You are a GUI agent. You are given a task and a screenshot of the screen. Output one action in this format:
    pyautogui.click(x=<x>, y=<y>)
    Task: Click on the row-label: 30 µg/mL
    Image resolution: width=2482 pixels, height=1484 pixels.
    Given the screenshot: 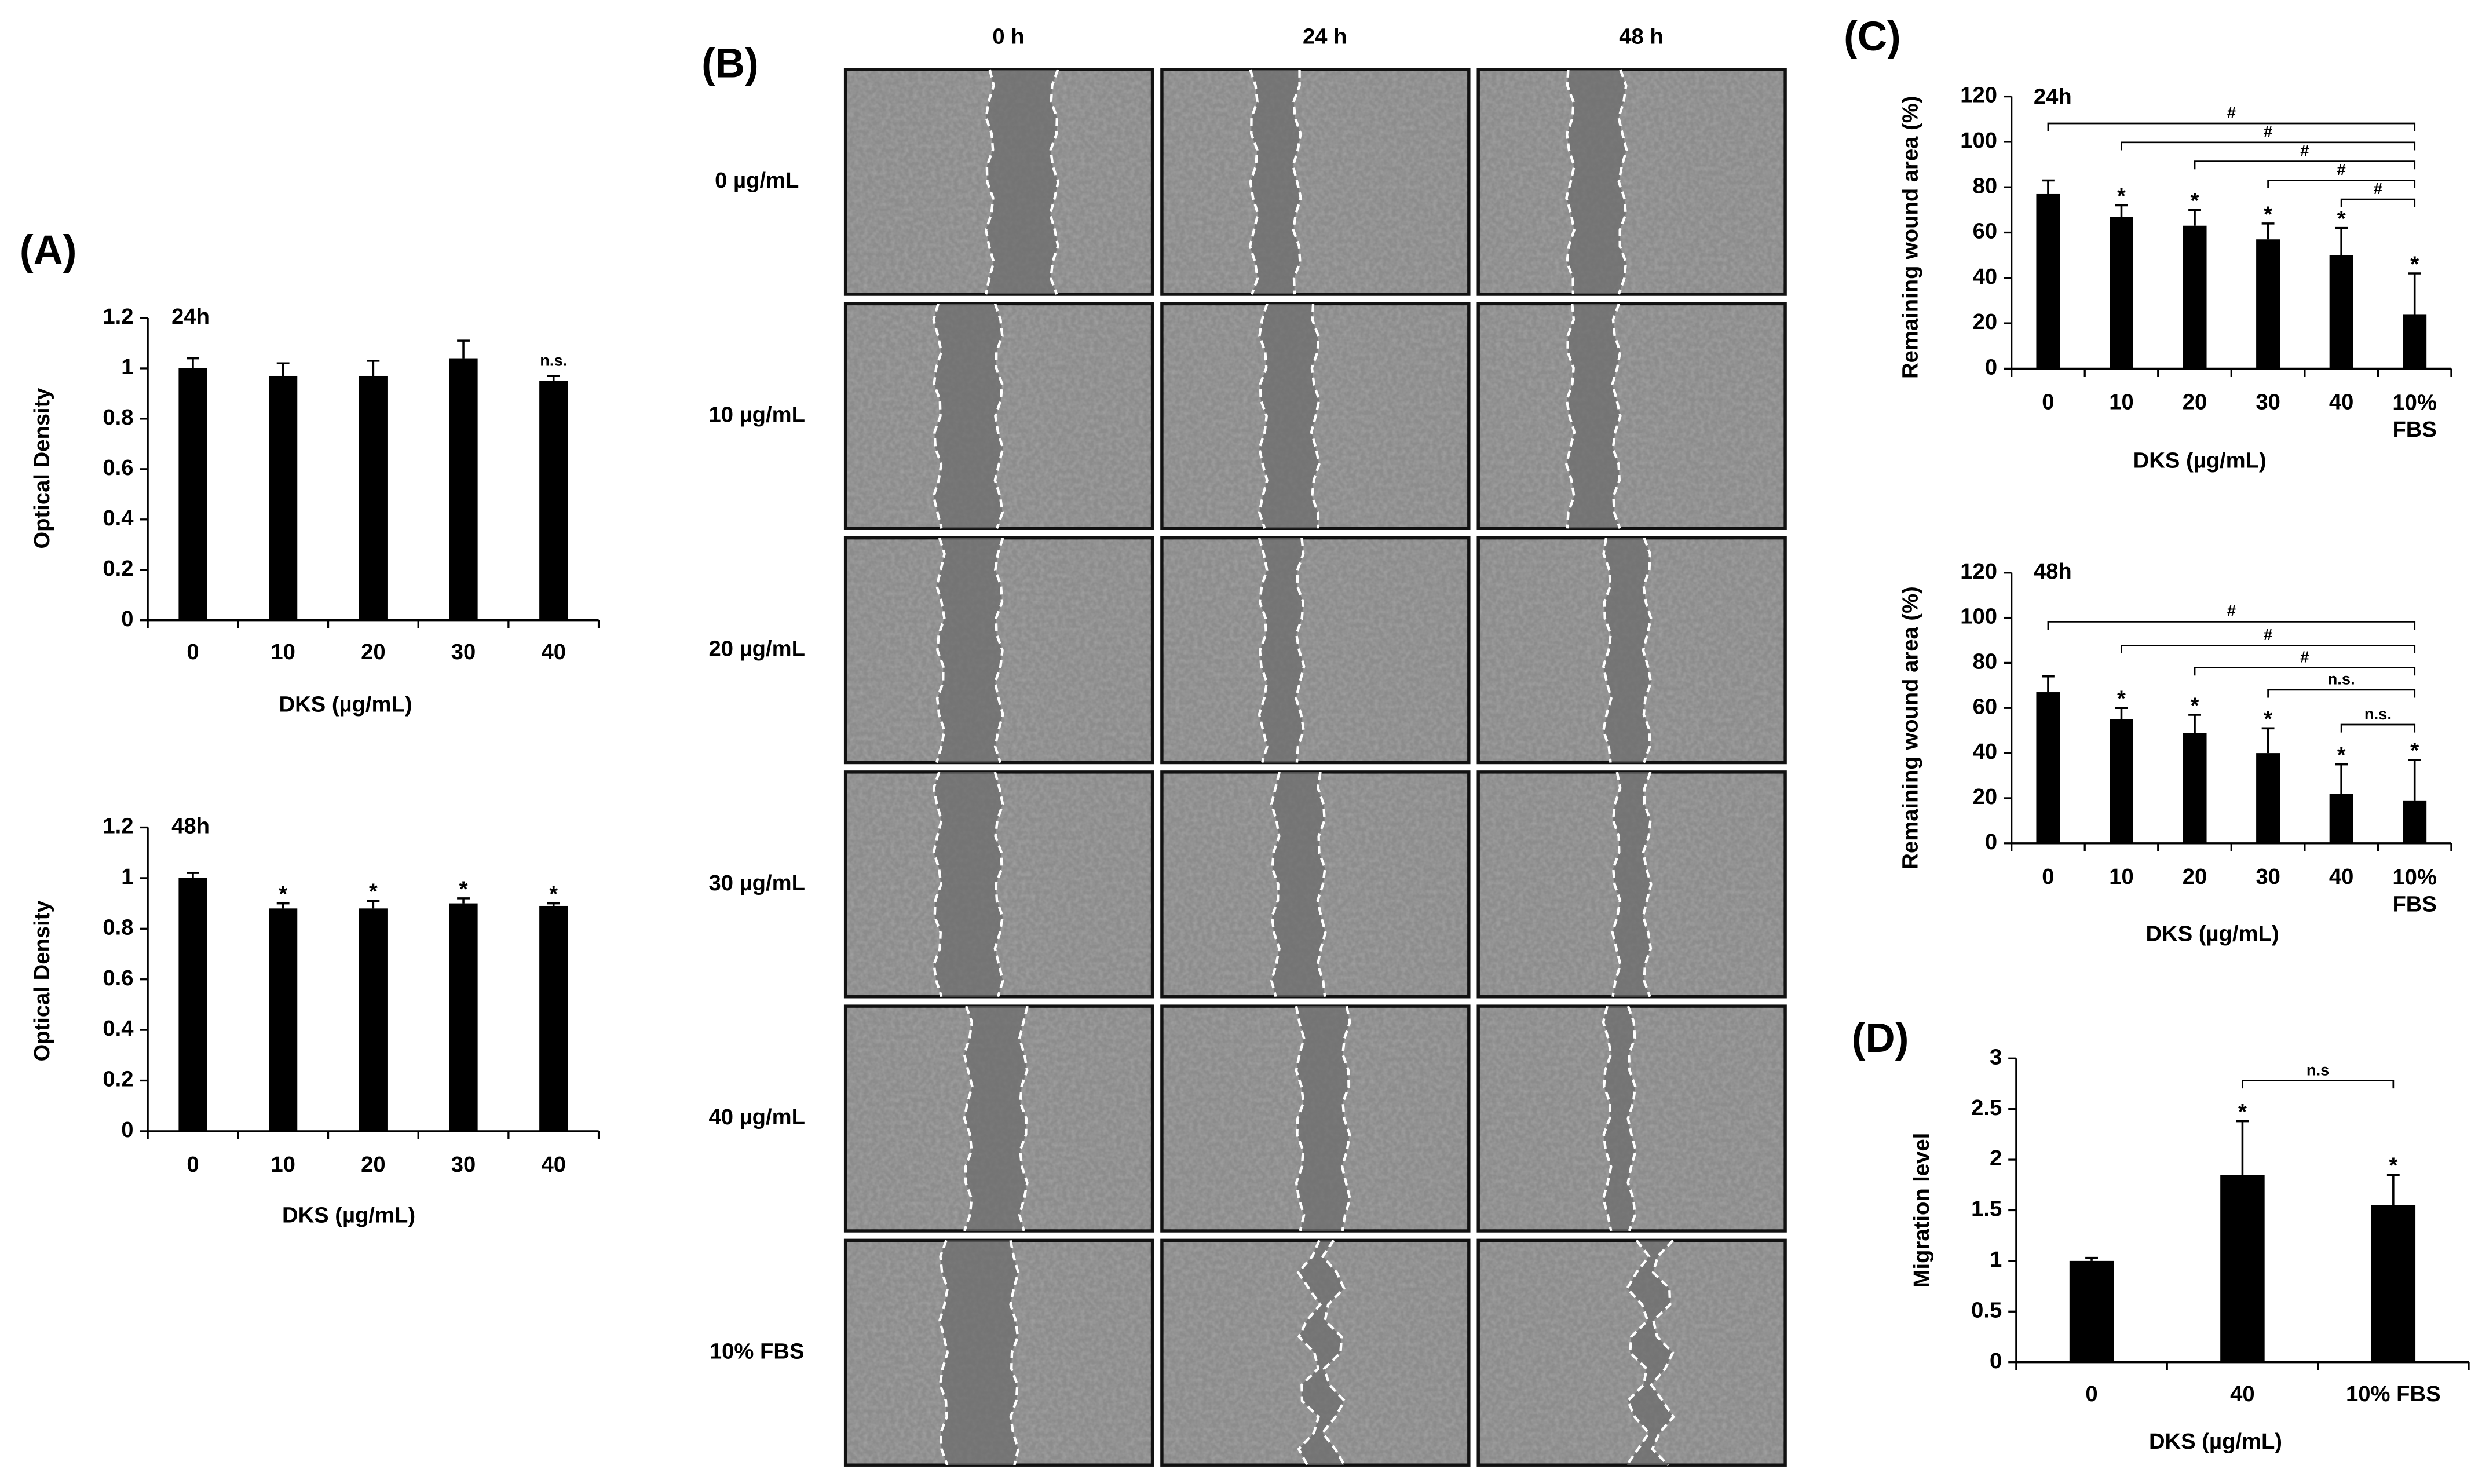 What is the action you would take?
    pyautogui.click(x=756, y=883)
    